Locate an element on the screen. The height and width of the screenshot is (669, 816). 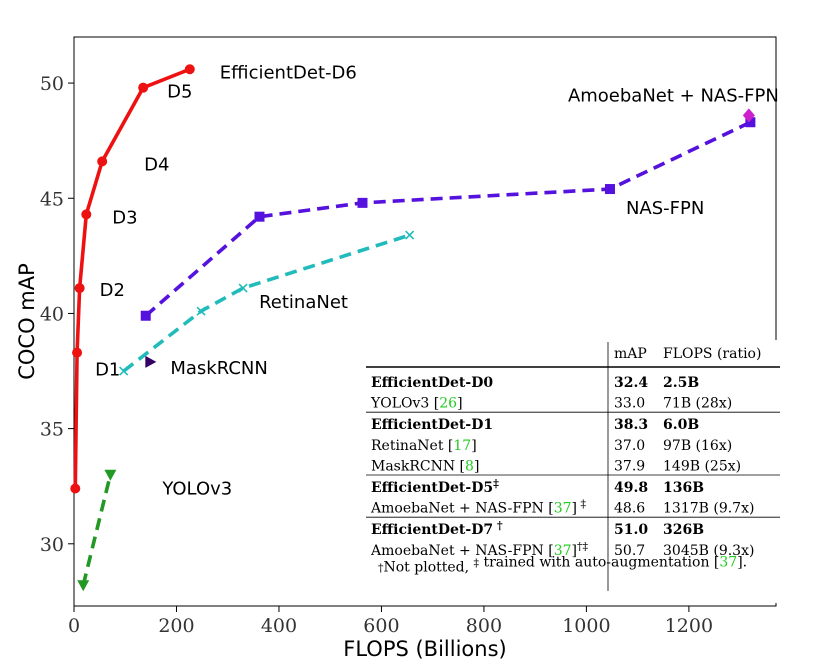
point-label: D3 is located at coordinates (124, 217).